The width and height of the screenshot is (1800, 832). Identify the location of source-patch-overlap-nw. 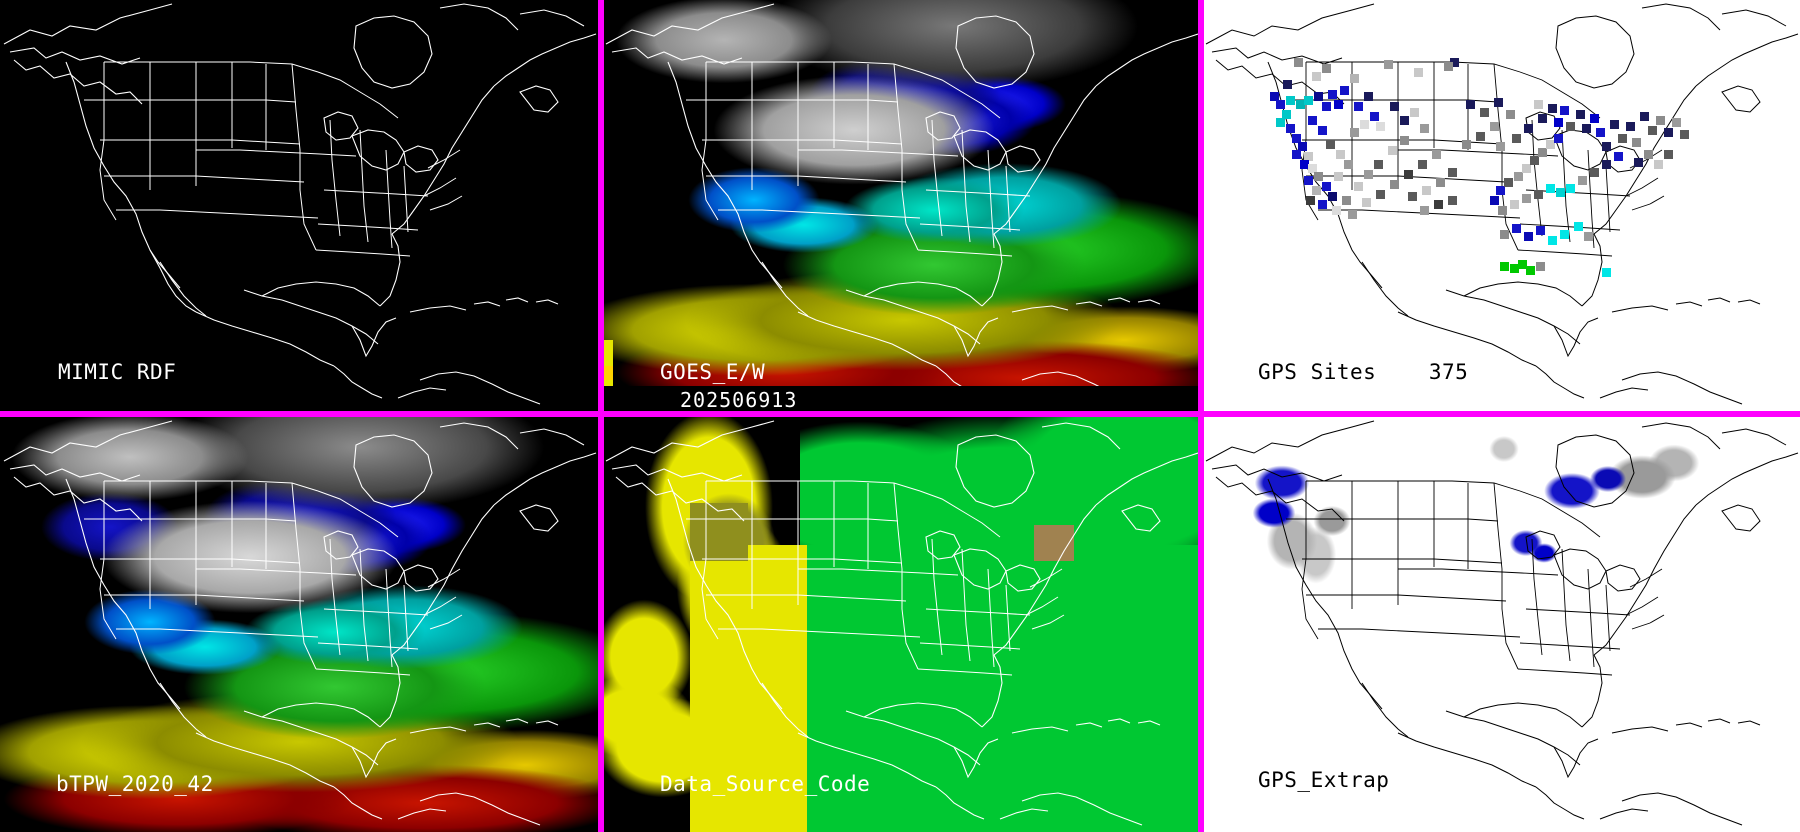
(719, 532).